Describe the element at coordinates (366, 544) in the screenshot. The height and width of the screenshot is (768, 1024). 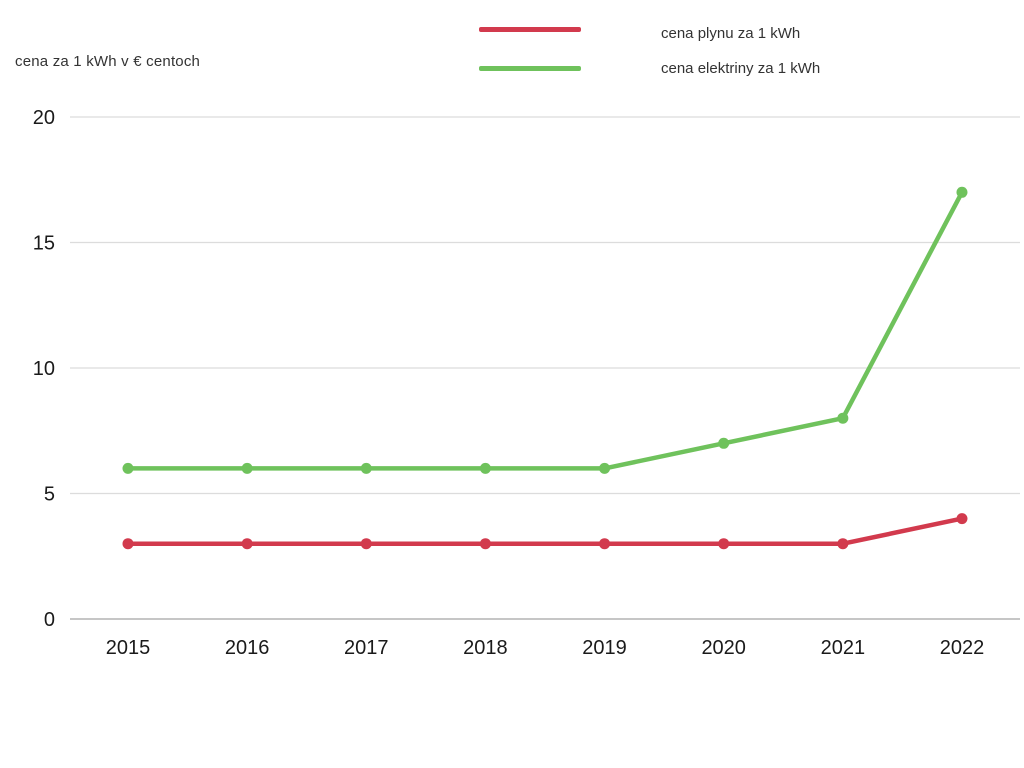
I see `gas-point-2017` at that location.